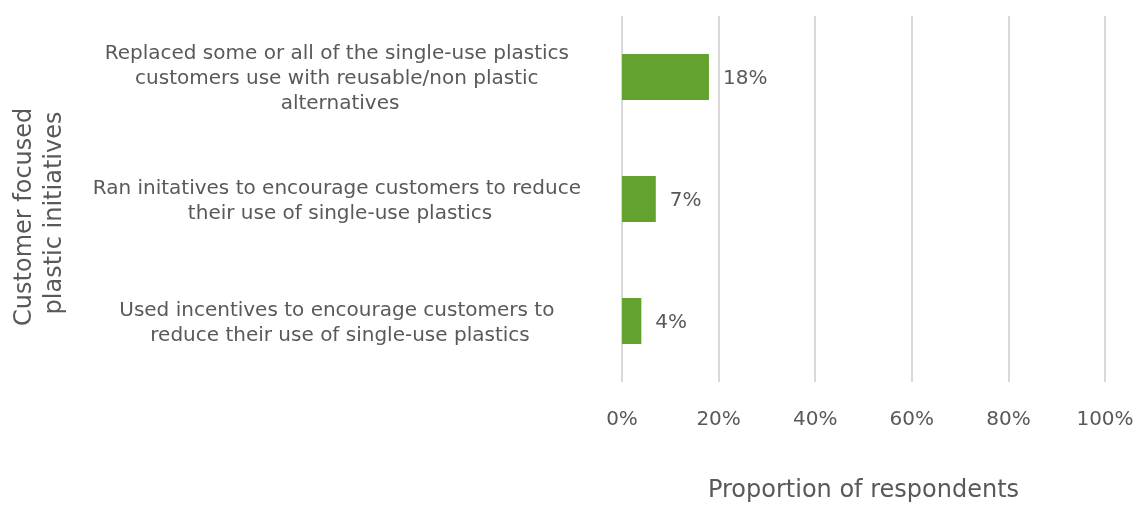 This screenshot has height=514, width=1145. Describe the element at coordinates (340, 321) in the screenshot. I see `y-tick-label: Used incentives to encourage customers to reduce their use of single-use plastics` at that location.